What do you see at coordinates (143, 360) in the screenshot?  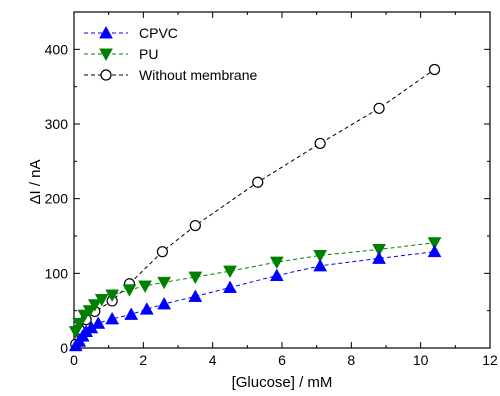 I see `x-tick-label: 2` at bounding box center [143, 360].